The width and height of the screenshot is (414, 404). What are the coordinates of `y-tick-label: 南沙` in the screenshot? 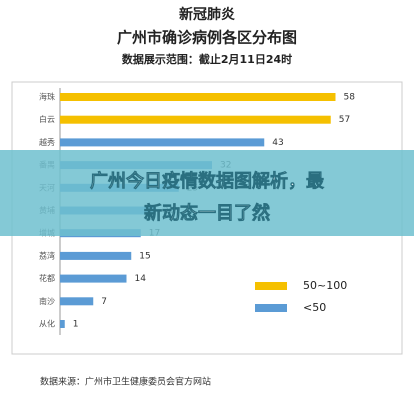 It's located at (47, 301).